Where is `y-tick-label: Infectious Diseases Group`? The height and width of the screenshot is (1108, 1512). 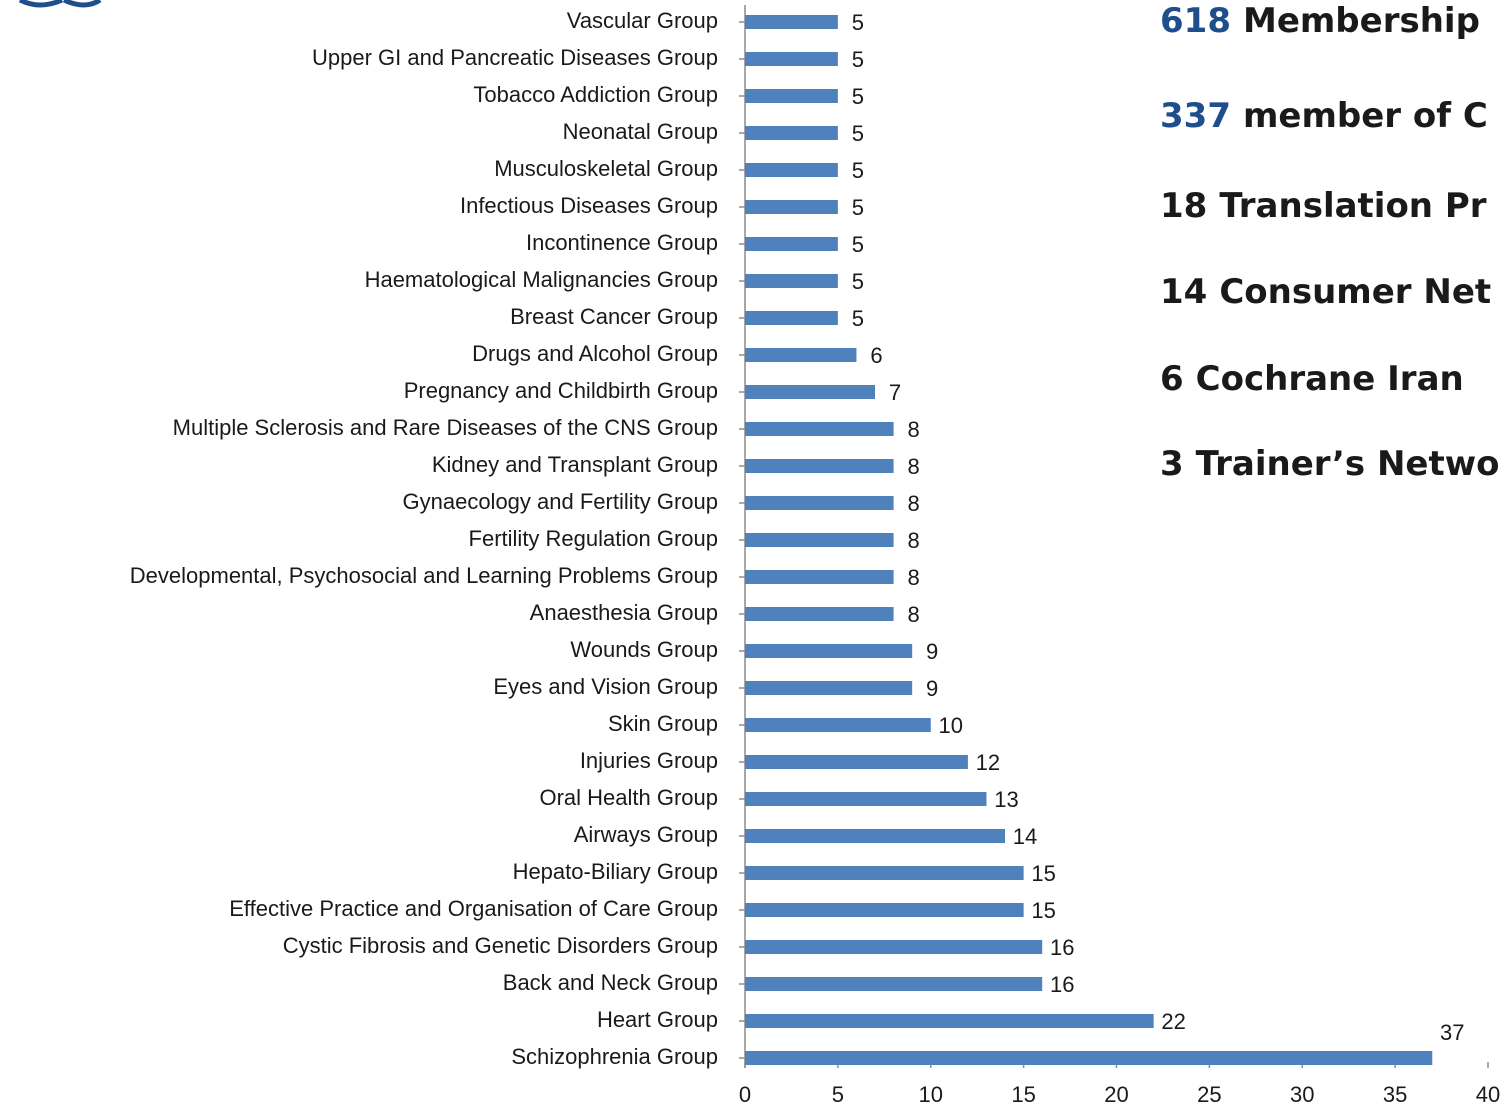
y-tick-label: Infectious Diseases Group is located at coordinates (589, 205).